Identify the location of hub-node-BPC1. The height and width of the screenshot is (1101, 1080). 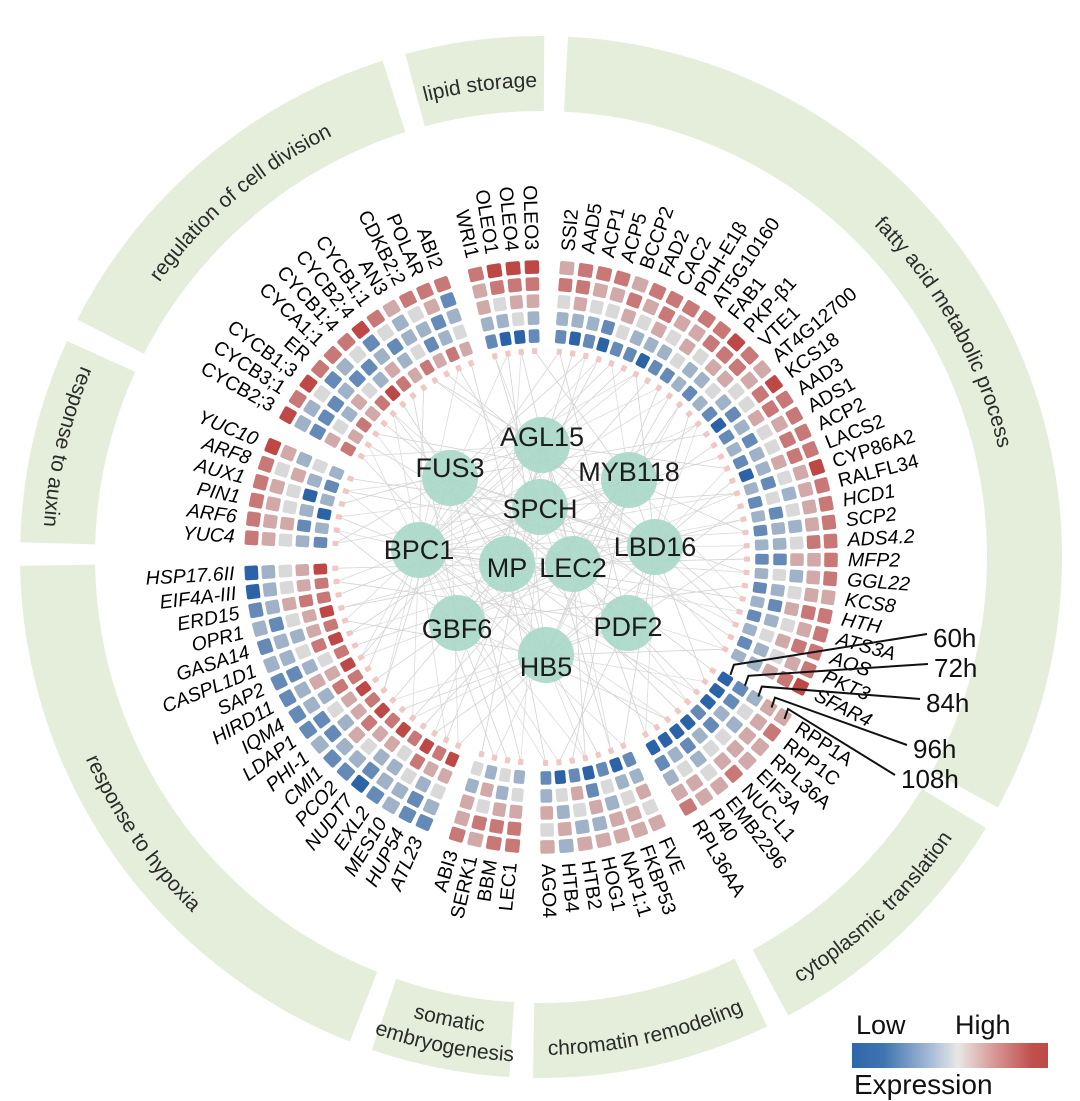
(419, 550).